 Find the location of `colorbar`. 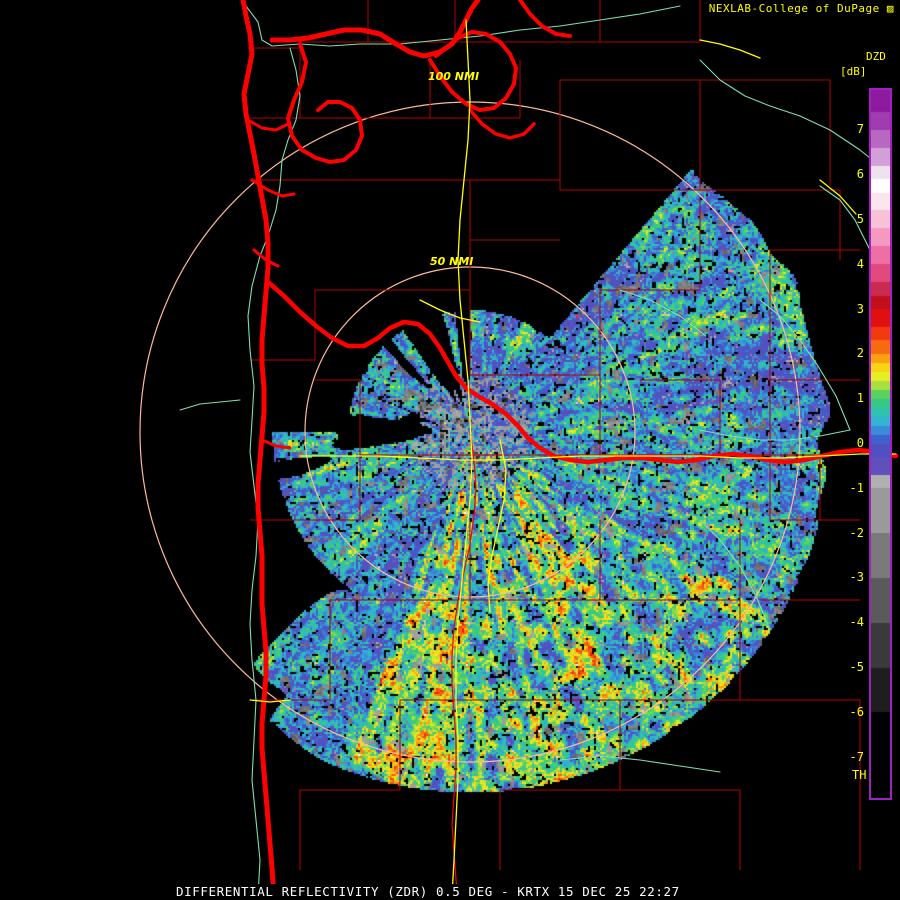

colorbar is located at coordinates (880, 444).